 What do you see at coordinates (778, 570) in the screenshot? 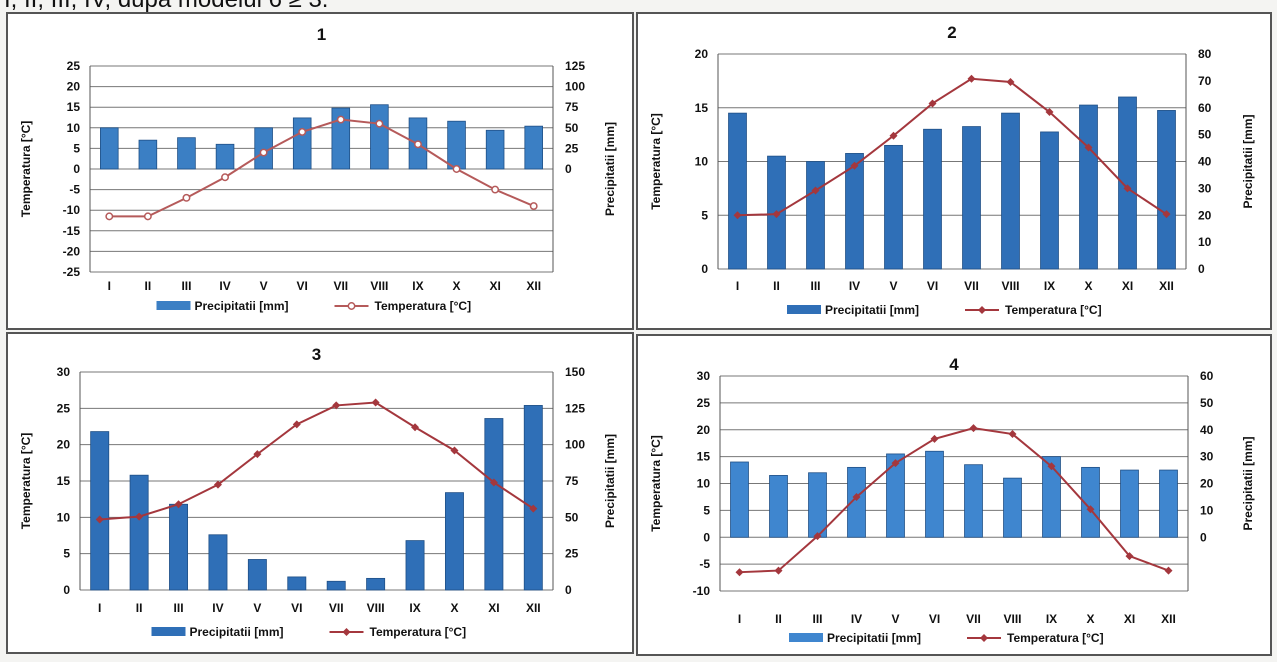
I see `temperature-point-II` at bounding box center [778, 570].